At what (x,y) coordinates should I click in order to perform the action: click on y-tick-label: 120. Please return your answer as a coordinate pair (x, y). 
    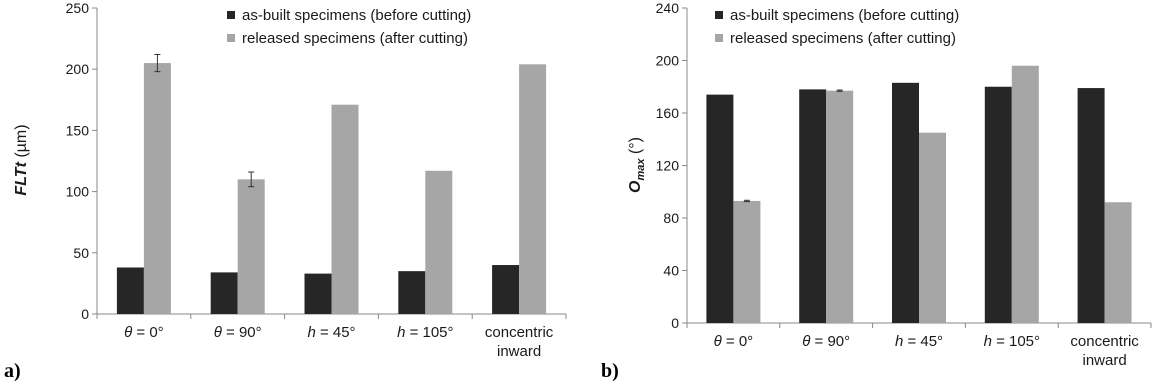
    Looking at the image, I should click on (668, 166).